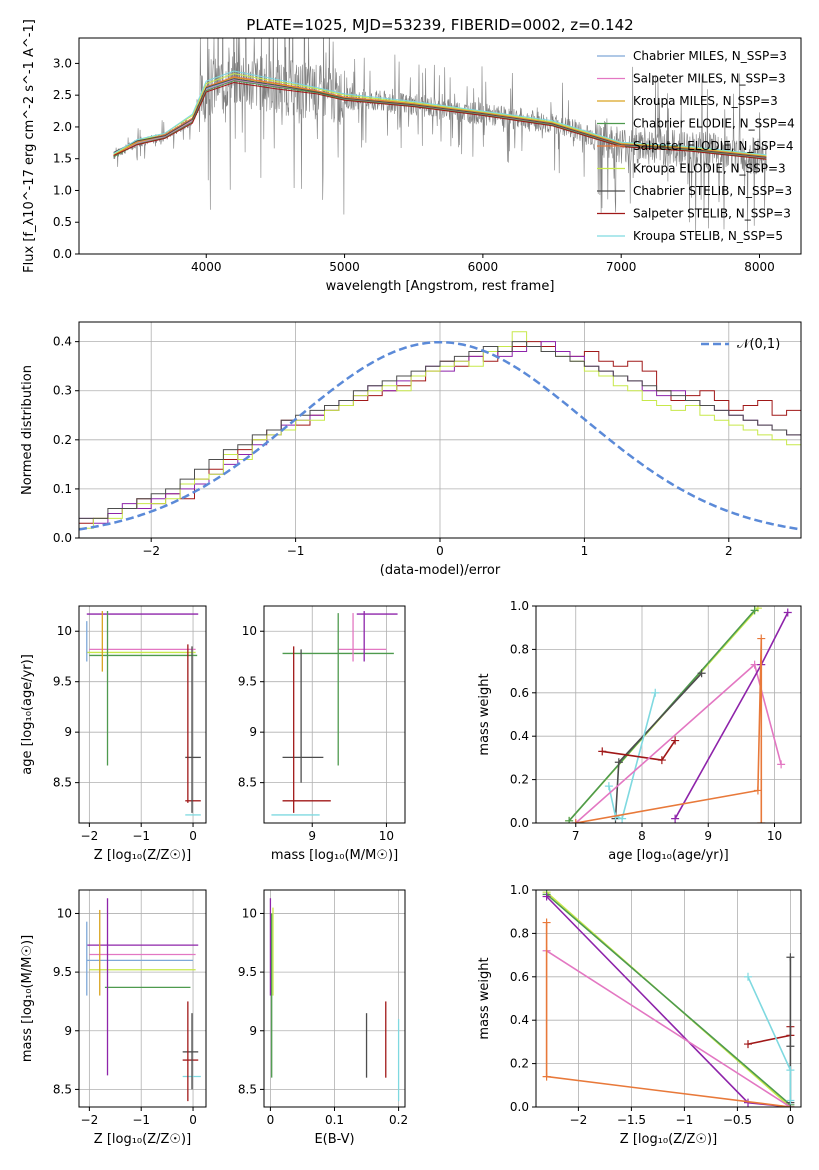  What do you see at coordinates (519, 693) in the screenshot?
I see `y-tick-label: 0.6` at bounding box center [519, 693].